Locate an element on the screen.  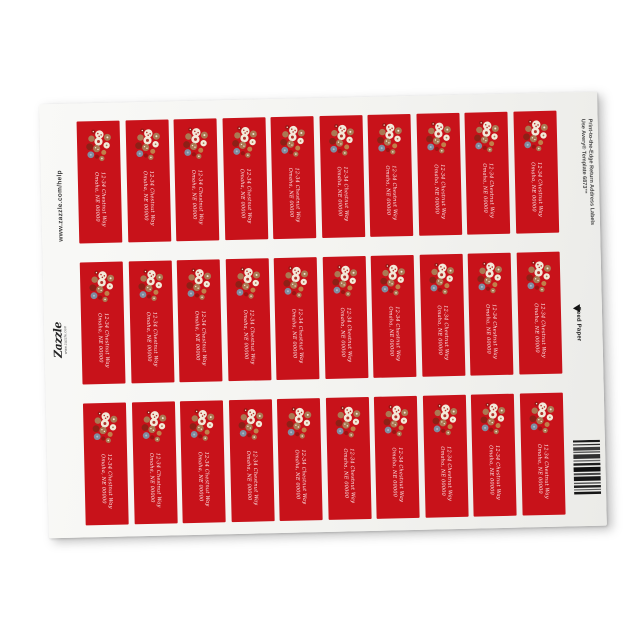
barcode-icon is located at coordinates (587, 467).